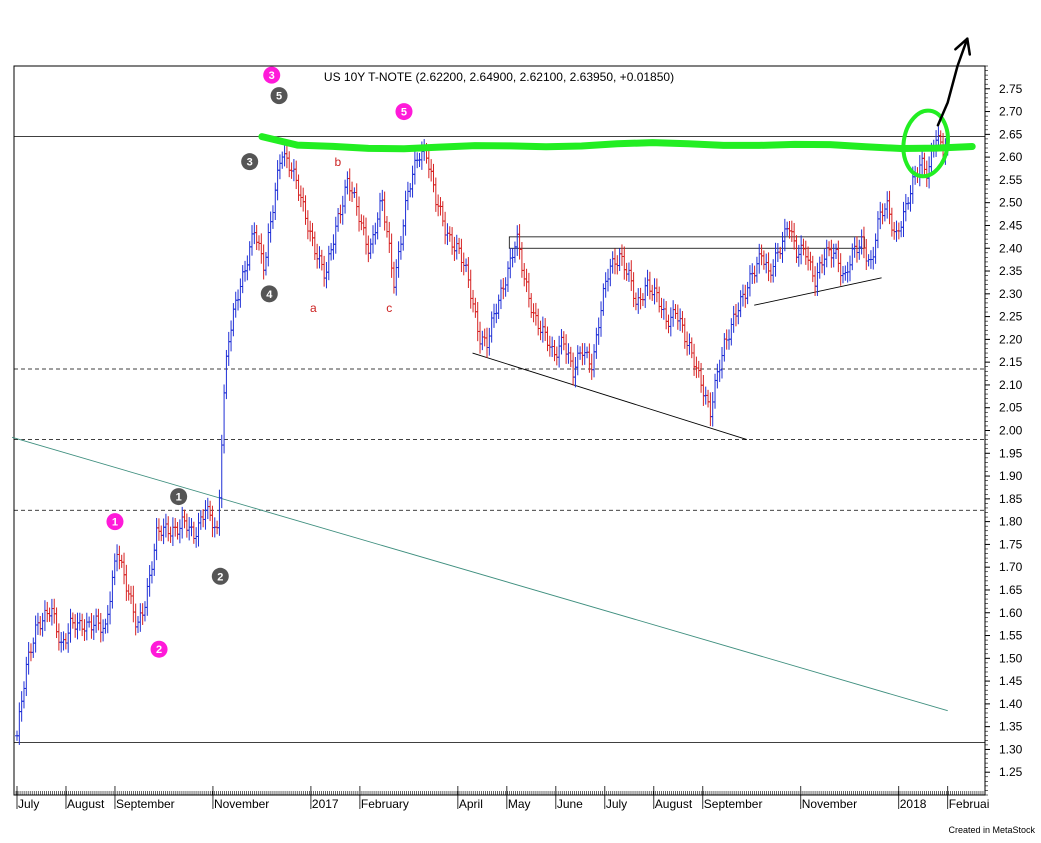  I want to click on trendline, so click(610, 396).